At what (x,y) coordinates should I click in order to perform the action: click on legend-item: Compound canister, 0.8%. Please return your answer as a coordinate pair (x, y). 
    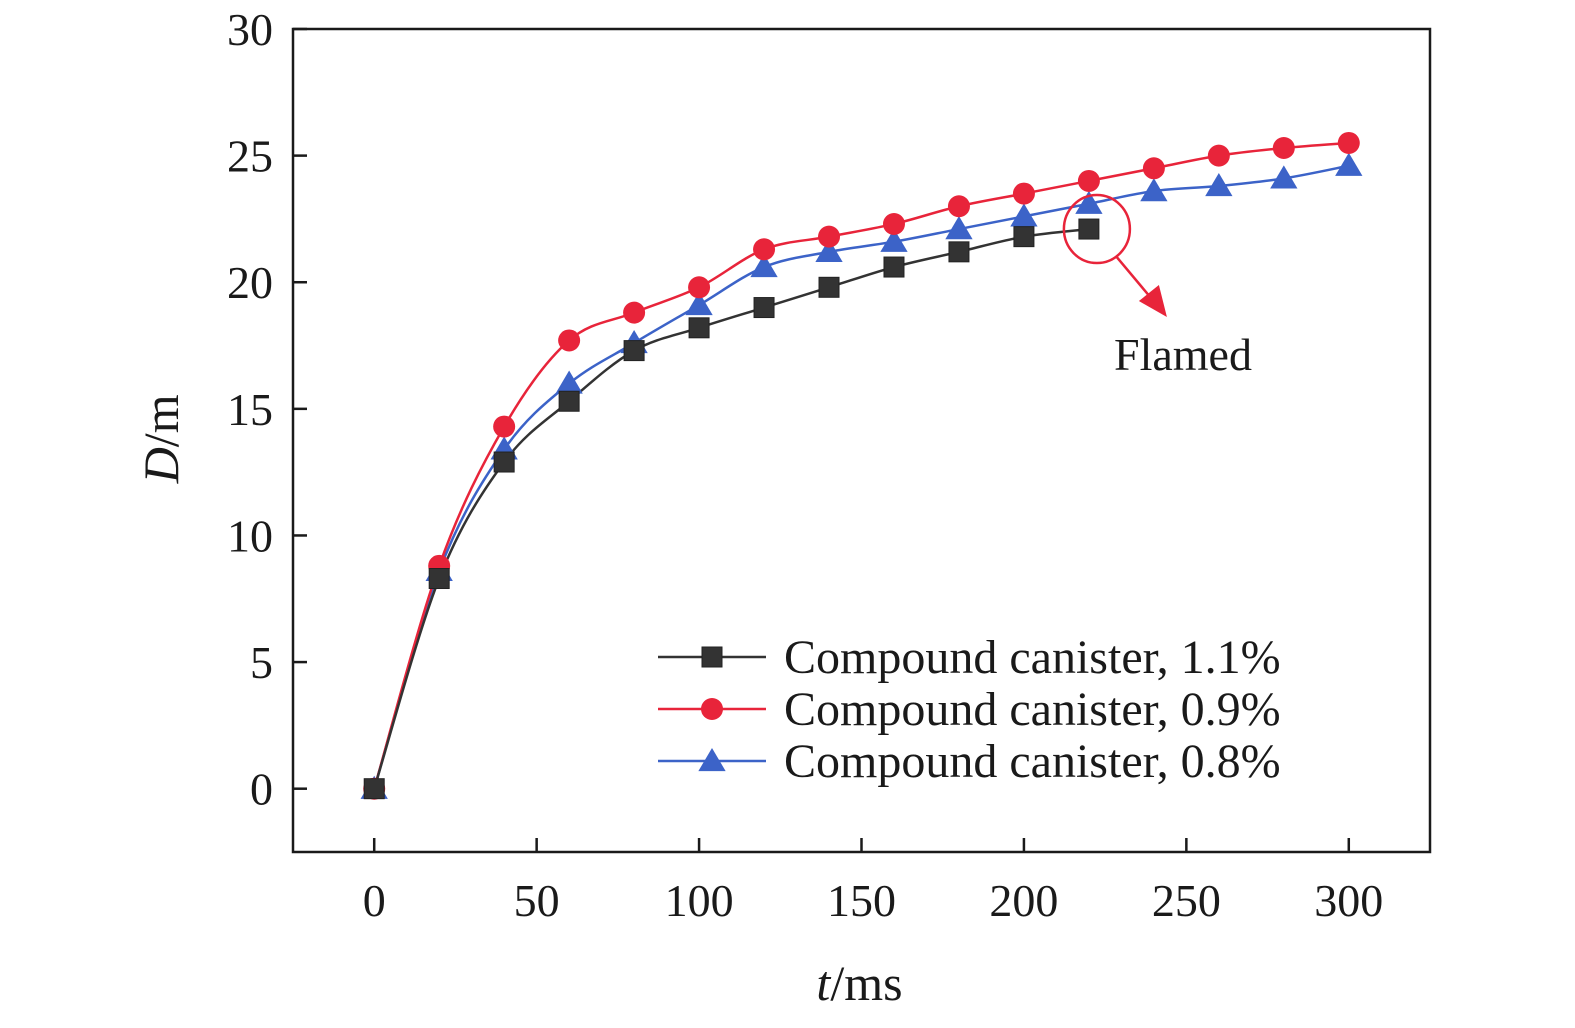
    Looking at the image, I should click on (969, 761).